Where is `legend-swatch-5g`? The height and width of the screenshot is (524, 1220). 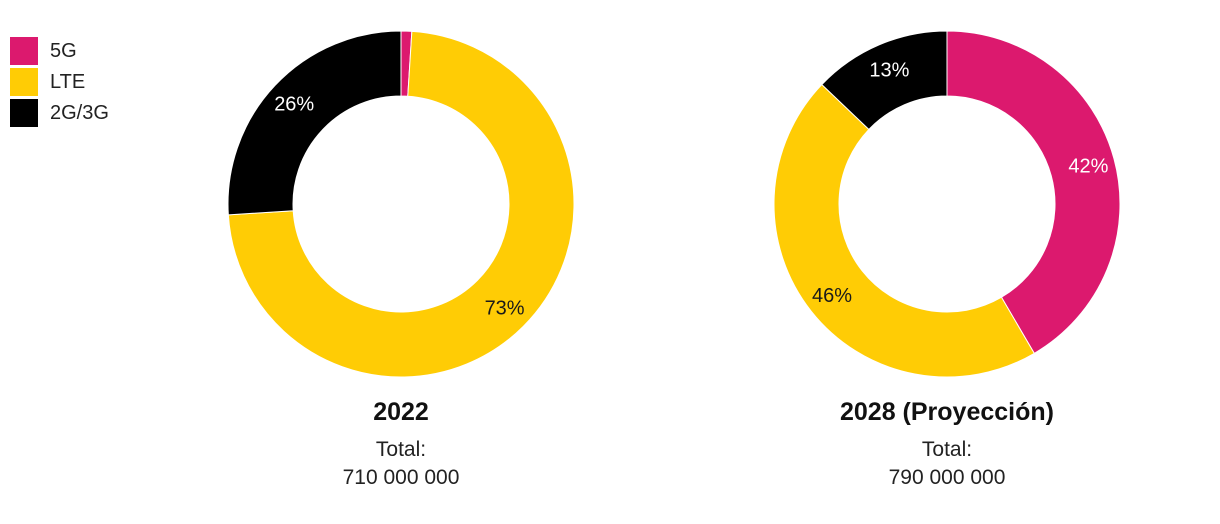
legend-swatch-5g is located at coordinates (24, 51).